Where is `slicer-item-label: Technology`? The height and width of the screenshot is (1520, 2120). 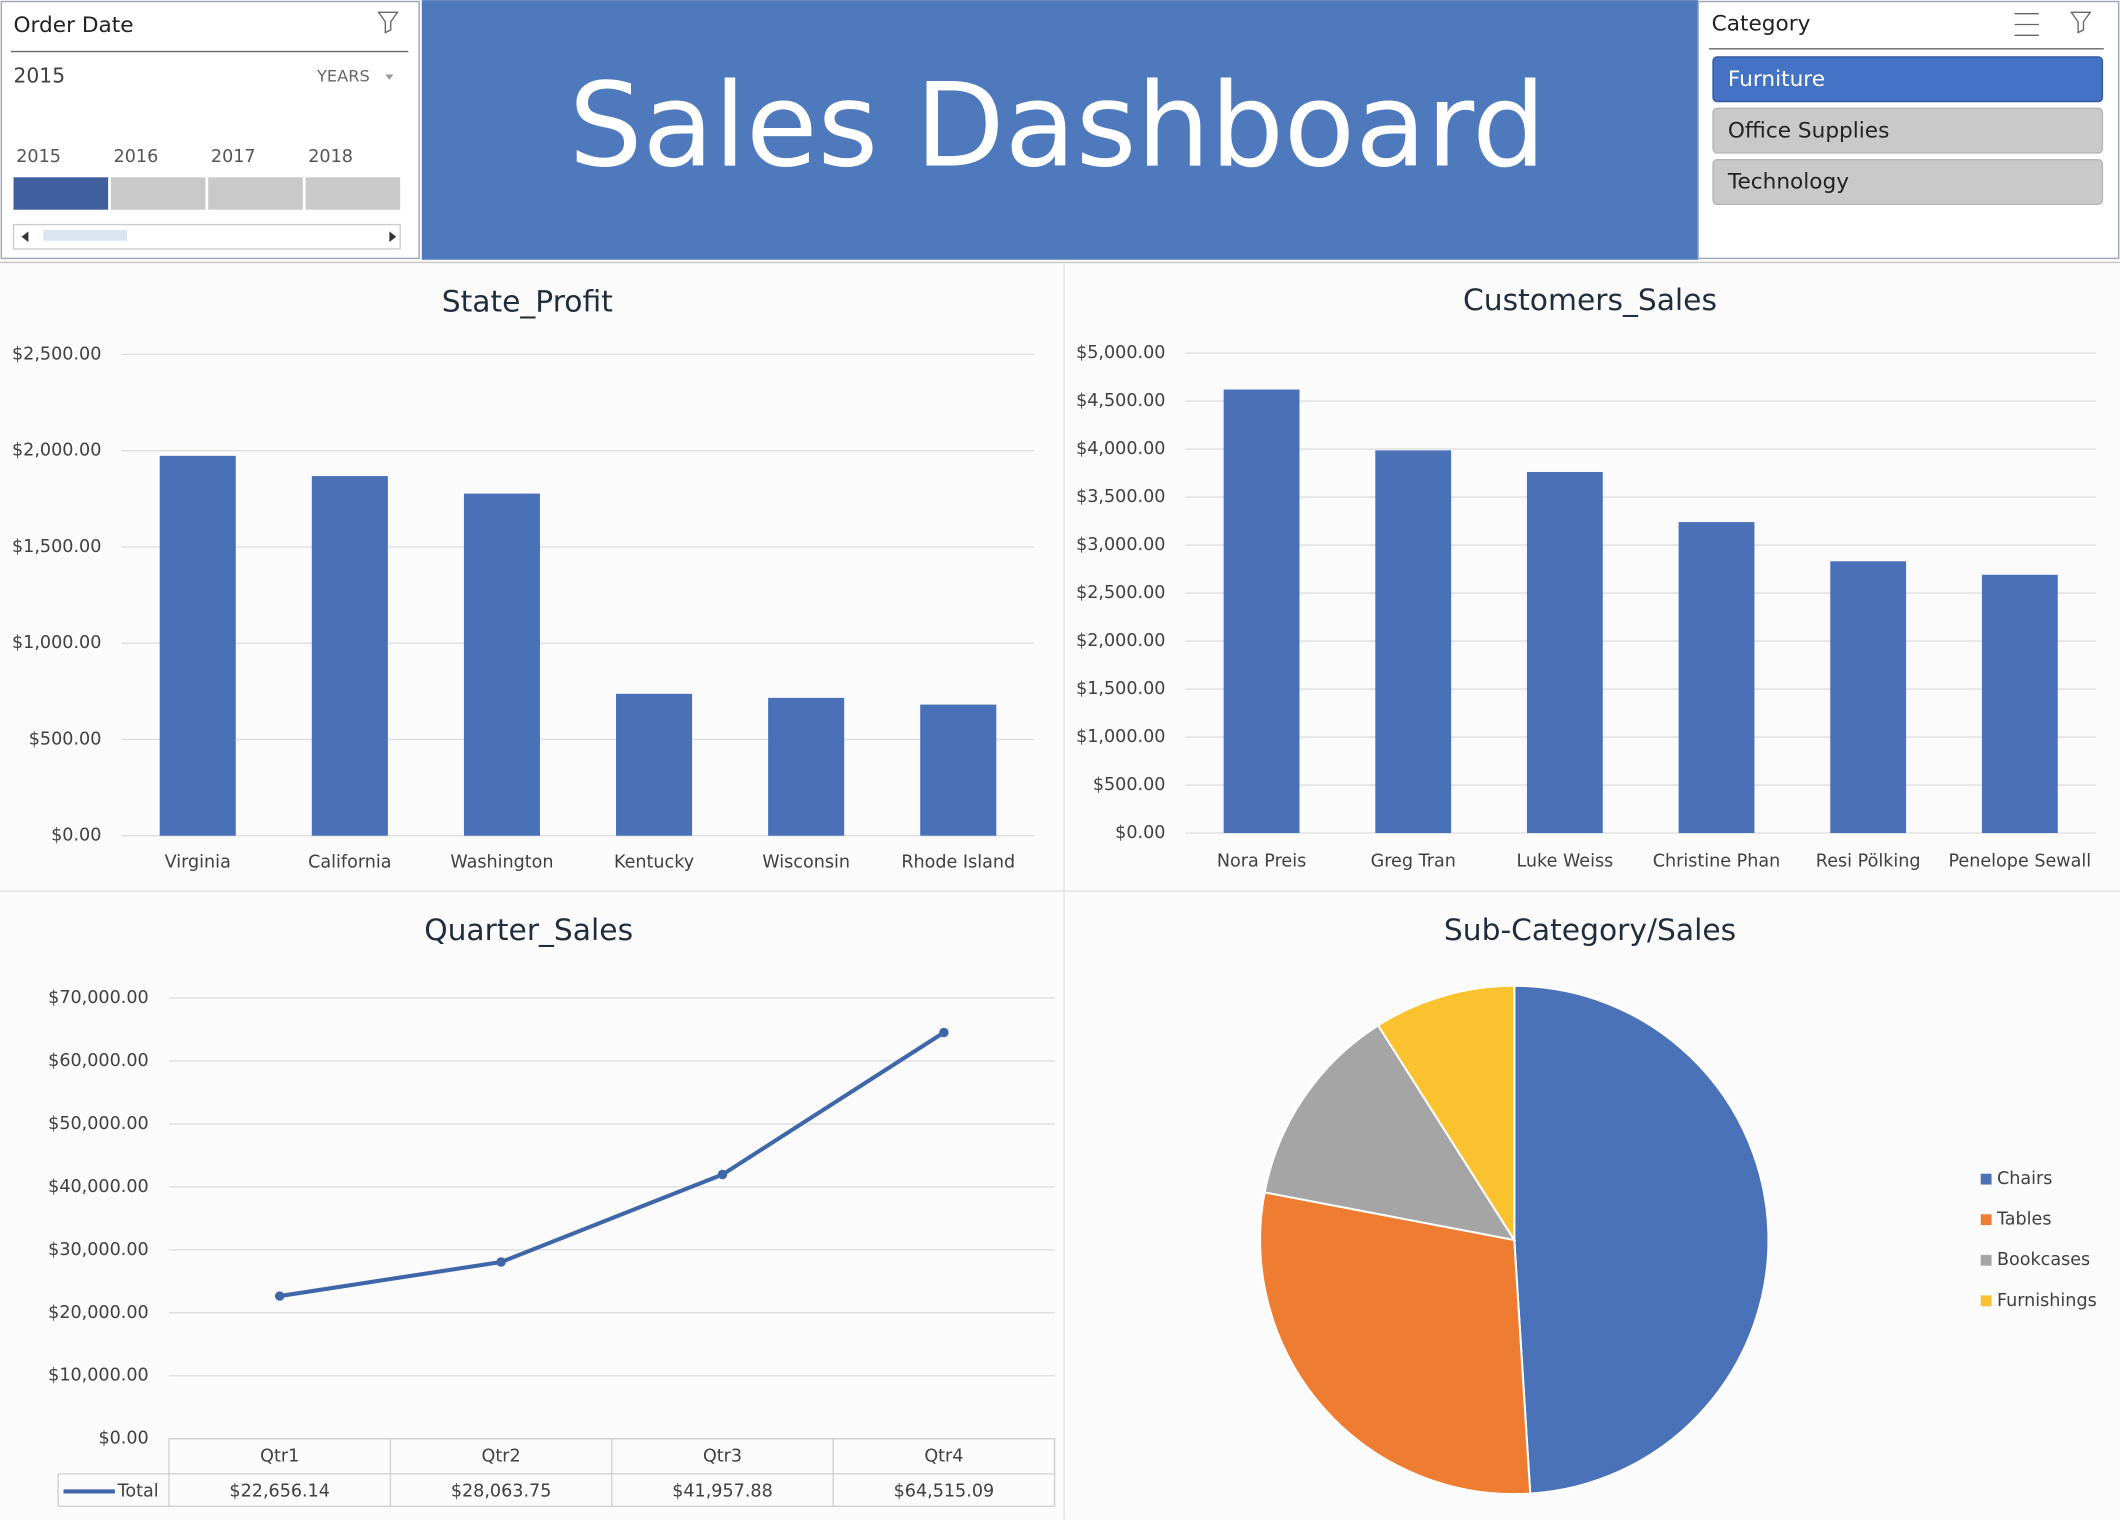
slicer-item-label: Technology is located at coordinates (1788, 182).